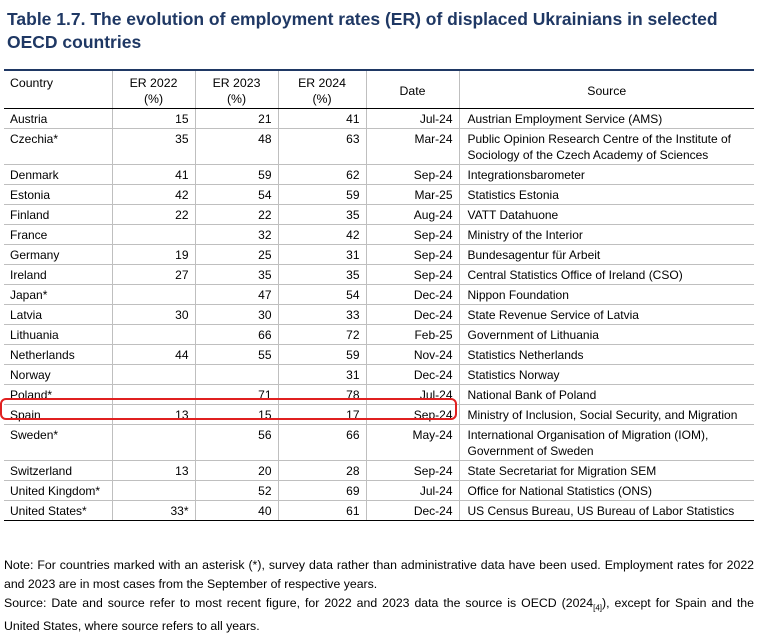 This screenshot has width=761, height=636. Describe the element at coordinates (58, 214) in the screenshot. I see `cell-country: Finland` at that location.